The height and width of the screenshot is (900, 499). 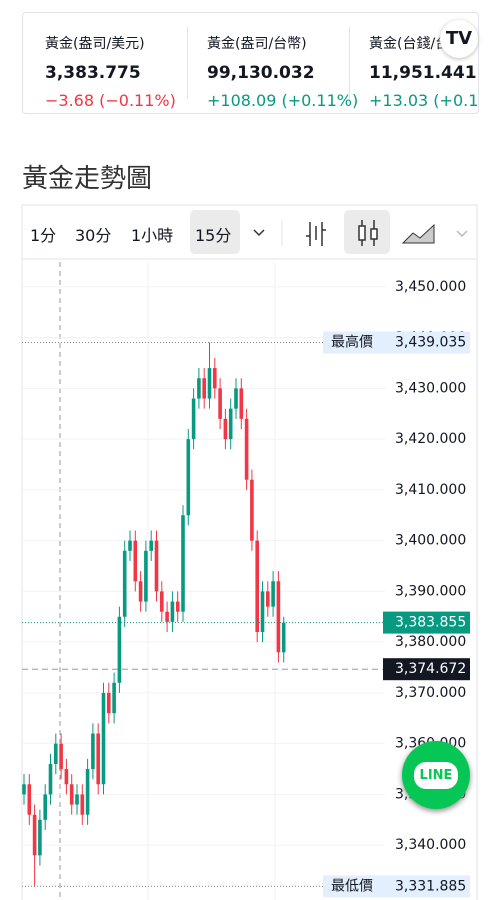 I want to click on ticker-price: 3,383.775, so click(x=93, y=73).